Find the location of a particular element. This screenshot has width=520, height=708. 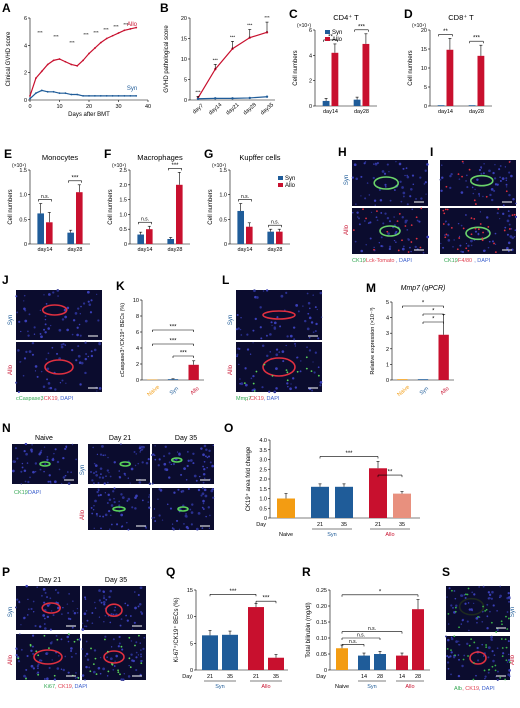

panel-letter-F: F is located at coordinates (107, 154).